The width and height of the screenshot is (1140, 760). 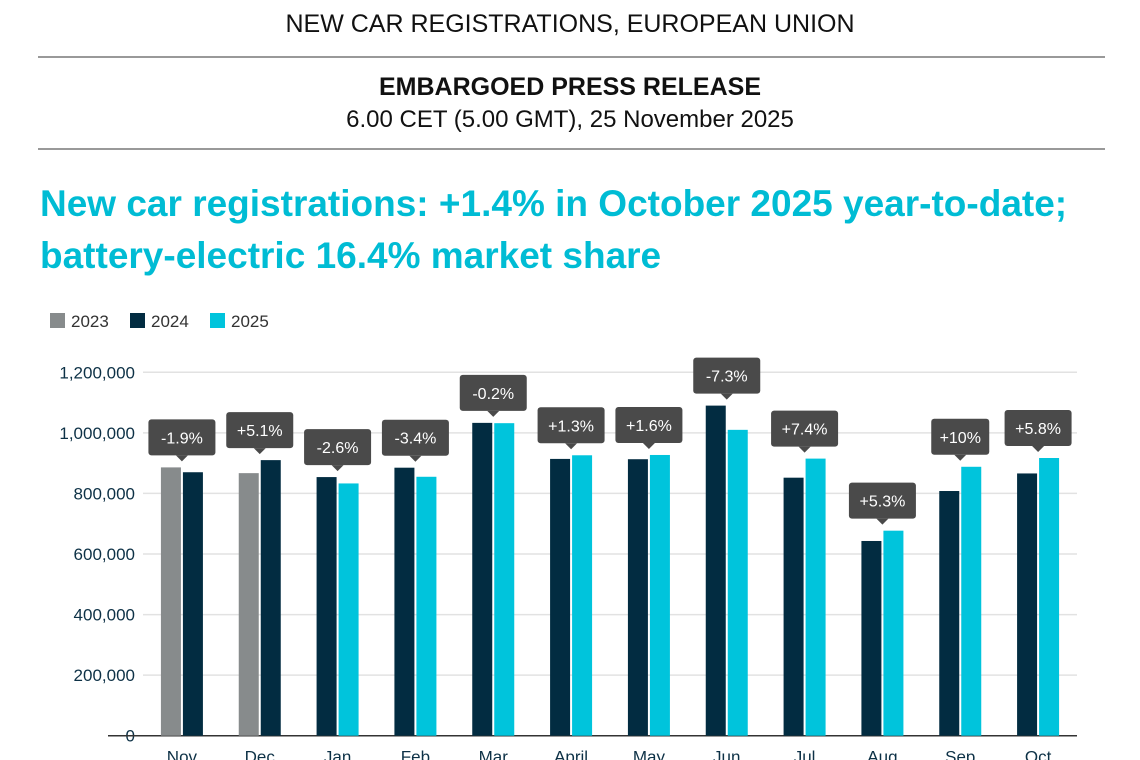 I want to click on embargo-time: 6.00 CET (5.00 GMT), 25 November 2025, so click(x=570, y=119).